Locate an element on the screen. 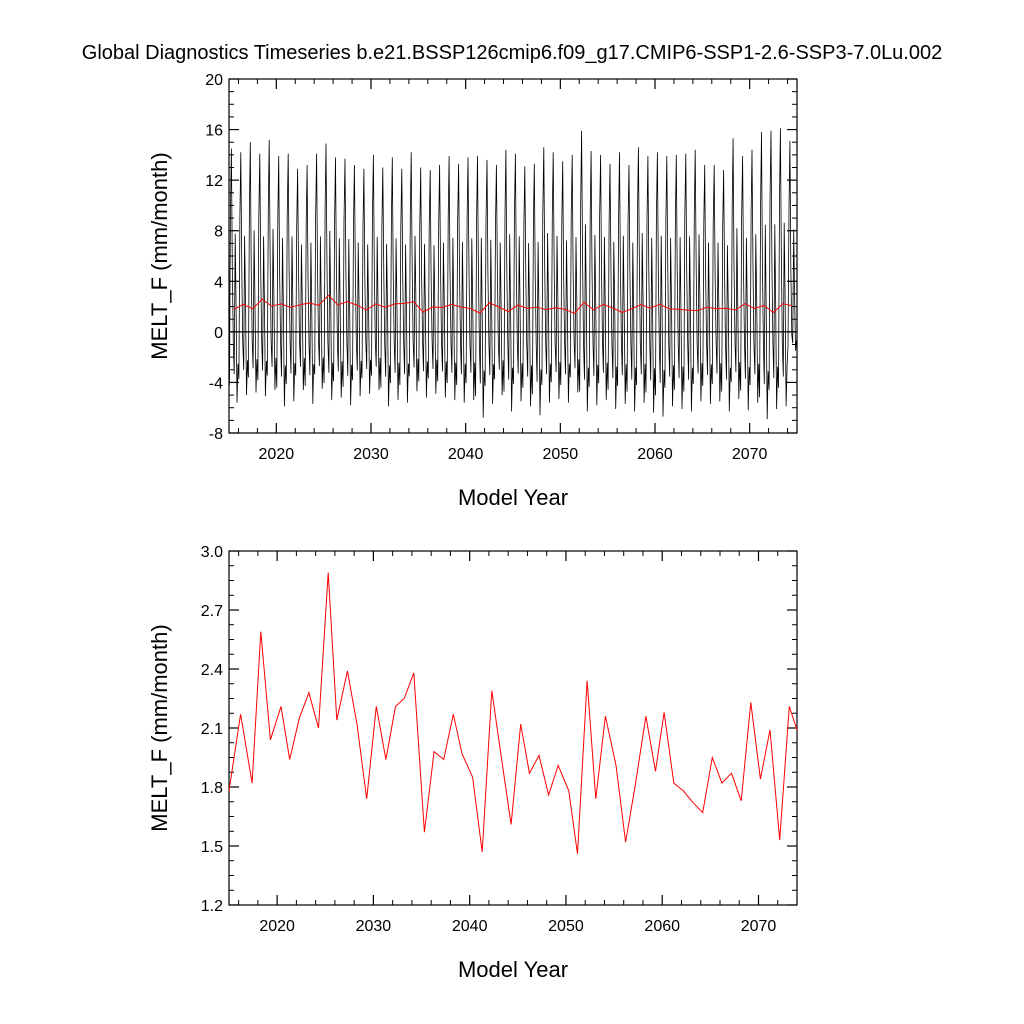  x-tick-label: 2060 is located at coordinates (655, 454).